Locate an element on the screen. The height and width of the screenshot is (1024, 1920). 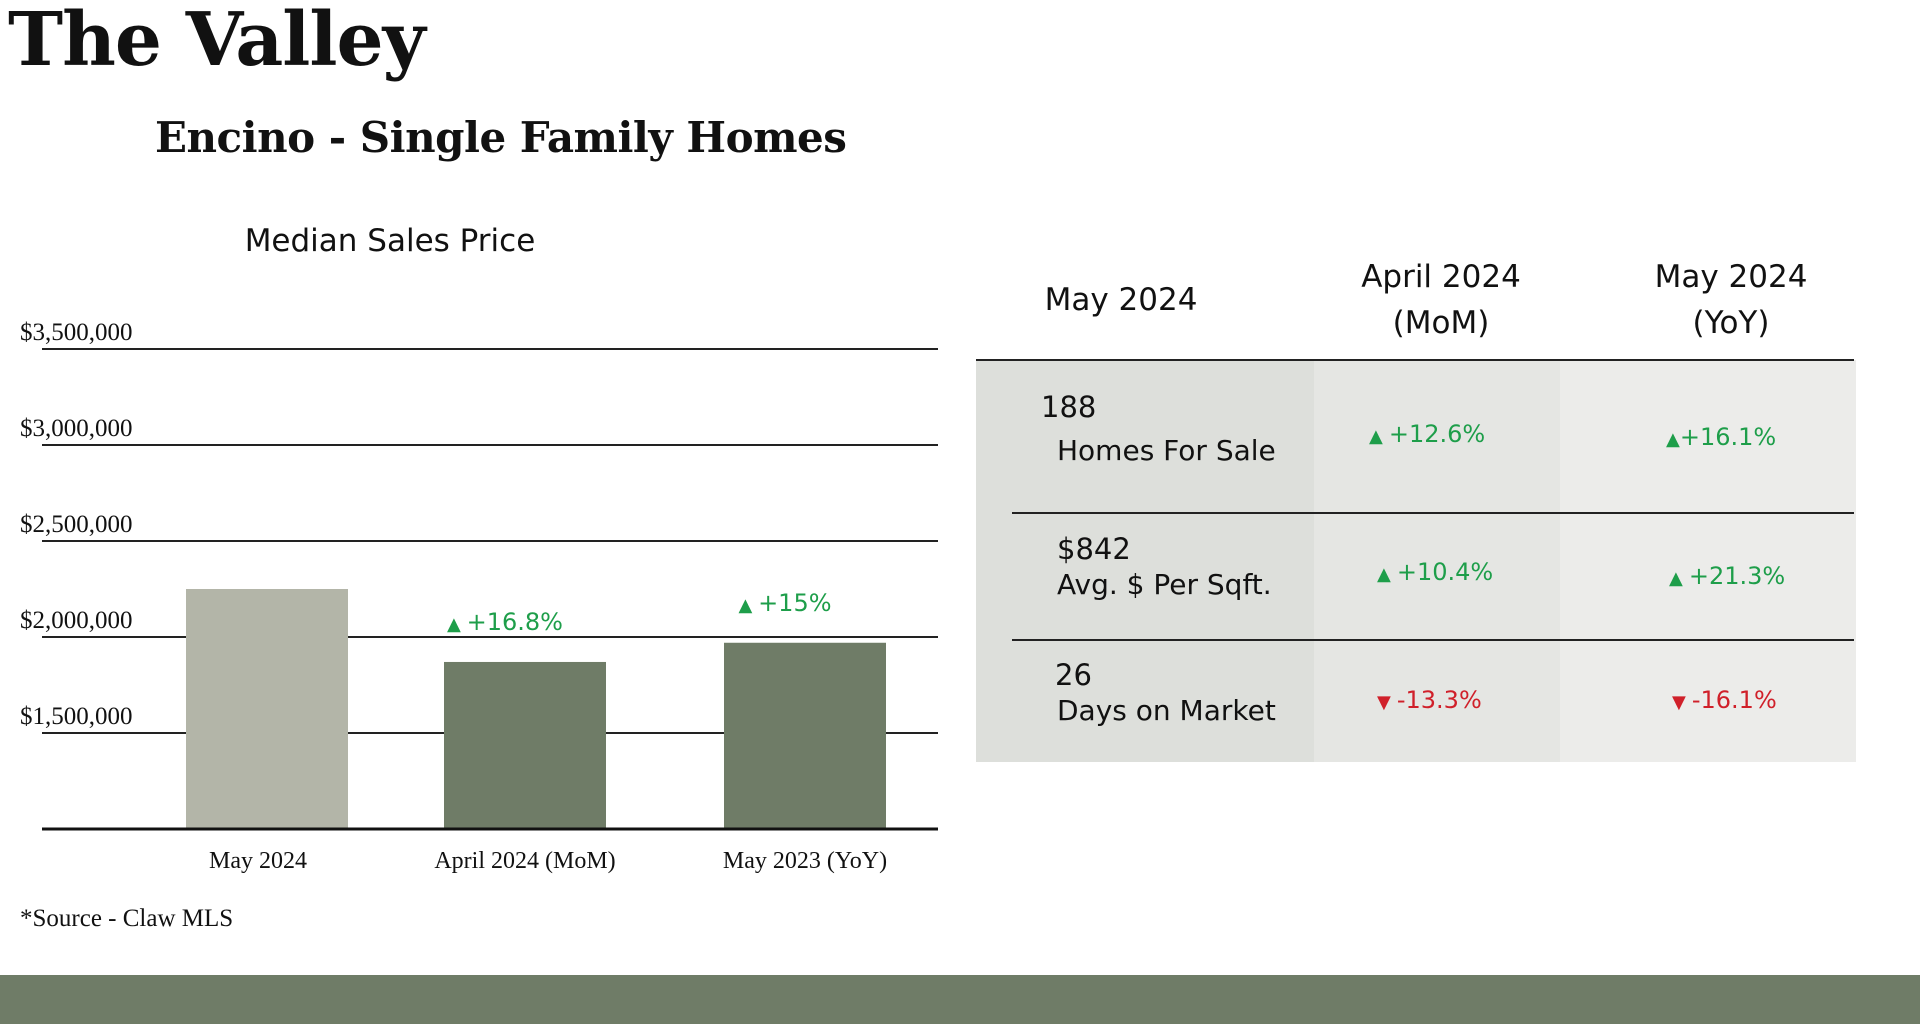
change-value: +16.1% is located at coordinates (1728, 437).